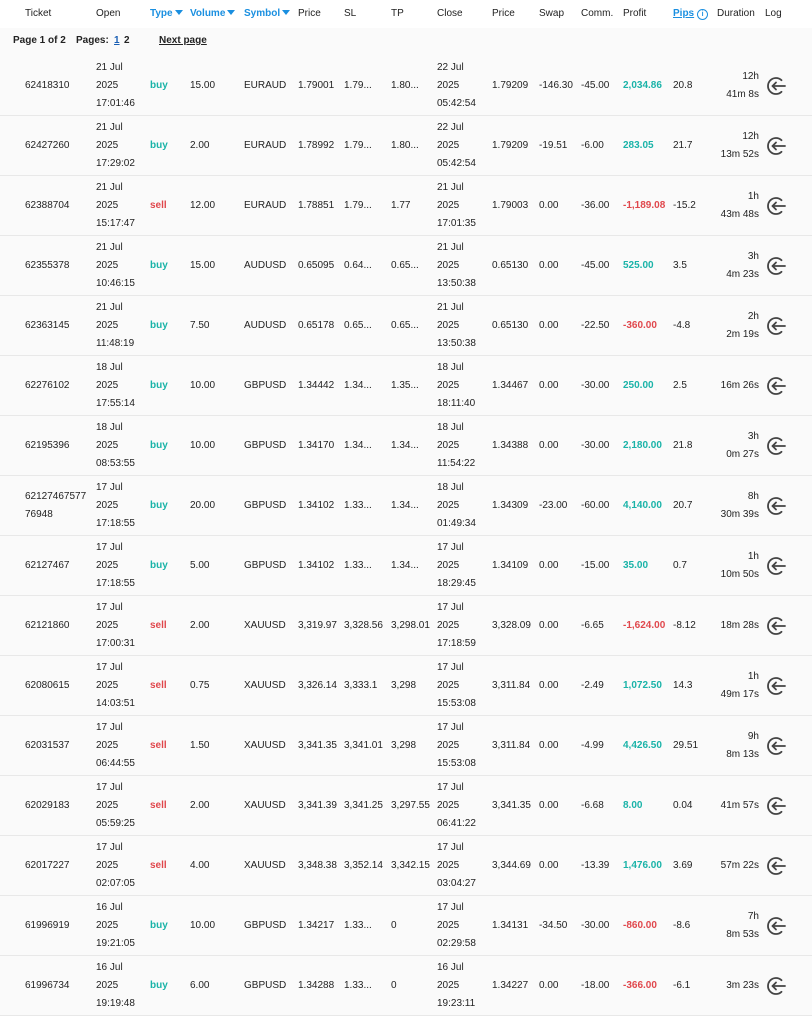 The height and width of the screenshot is (1016, 812). What do you see at coordinates (127, 40) in the screenshot?
I see `page-link-2: 2` at bounding box center [127, 40].